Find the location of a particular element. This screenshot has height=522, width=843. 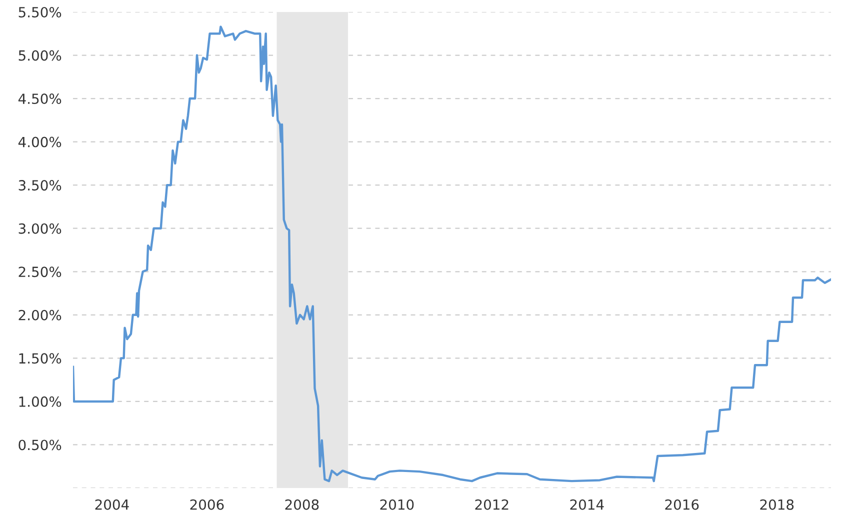

y-tick-label: 1.00% is located at coordinates (40, 401).